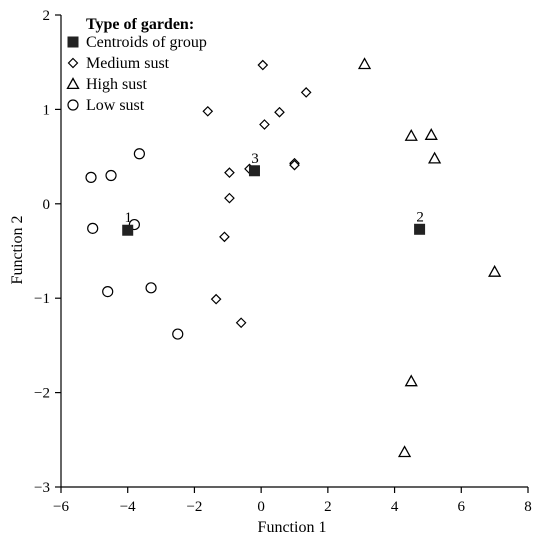 Image resolution: width=534 pixels, height=537 pixels. What do you see at coordinates (255, 159) in the screenshot?
I see `centroid-label: 3` at bounding box center [255, 159].